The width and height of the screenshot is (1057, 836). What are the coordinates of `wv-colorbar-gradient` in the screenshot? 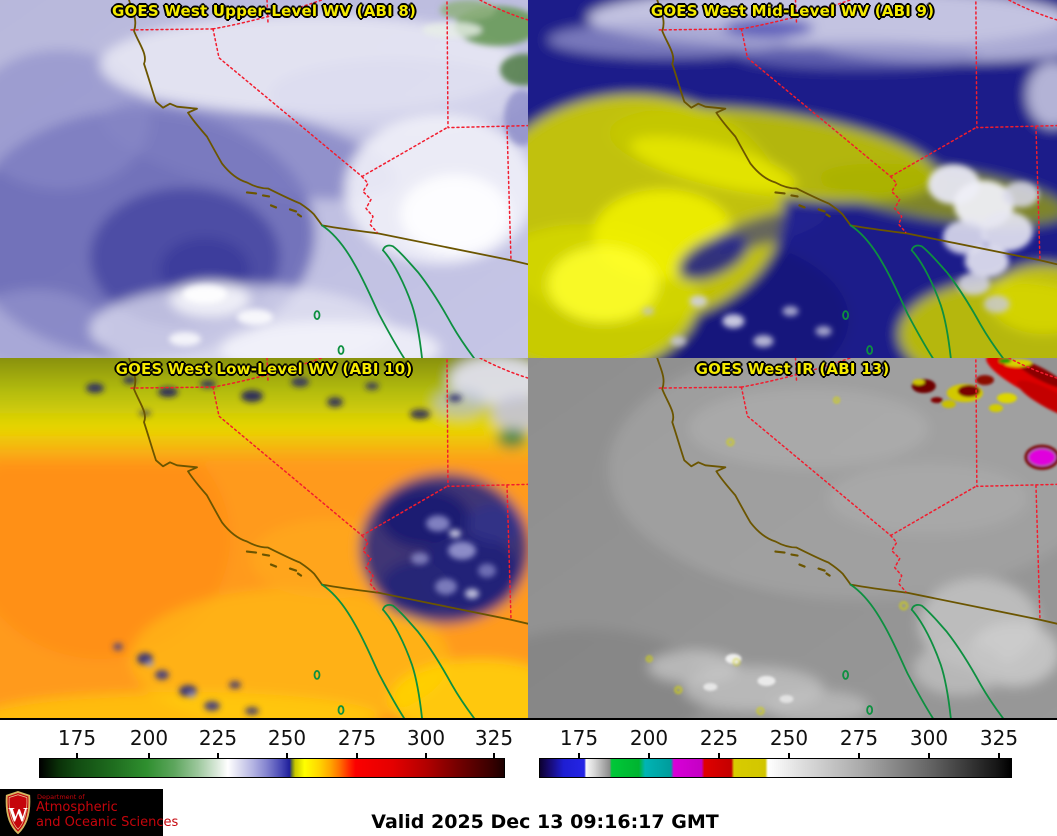 It's located at (272, 768).